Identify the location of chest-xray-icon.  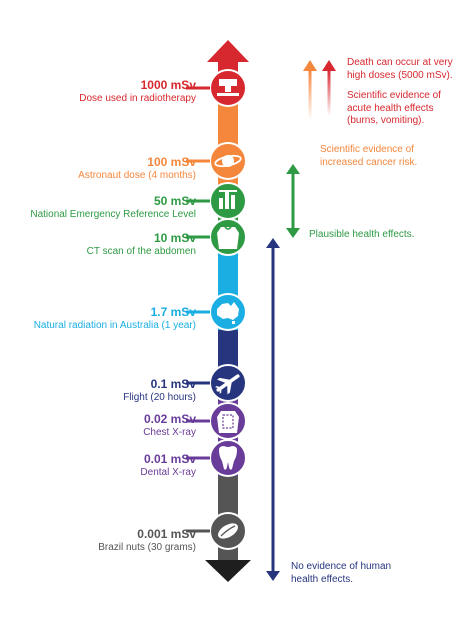
(228, 421).